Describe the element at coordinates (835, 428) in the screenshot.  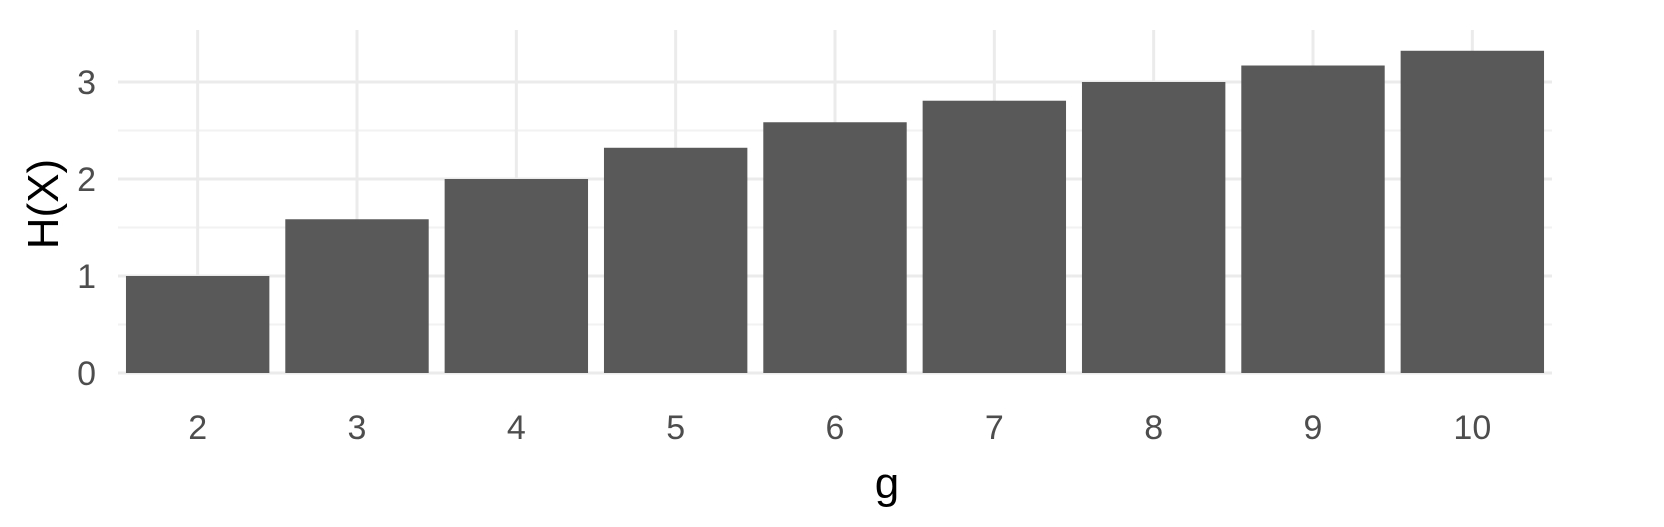
I see `x-tick-label: 6` at that location.